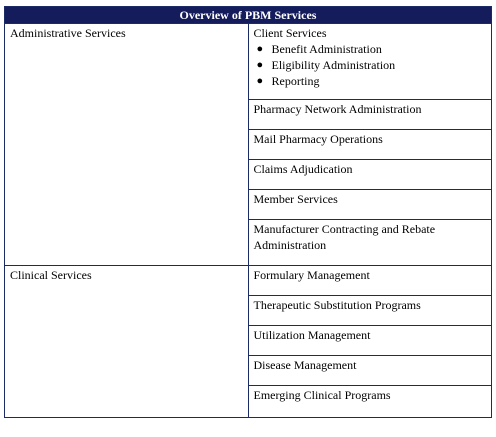 This screenshot has width=496, height=437. What do you see at coordinates (372, 81) in the screenshot?
I see `sub-item-reporting: ● Reporting` at bounding box center [372, 81].